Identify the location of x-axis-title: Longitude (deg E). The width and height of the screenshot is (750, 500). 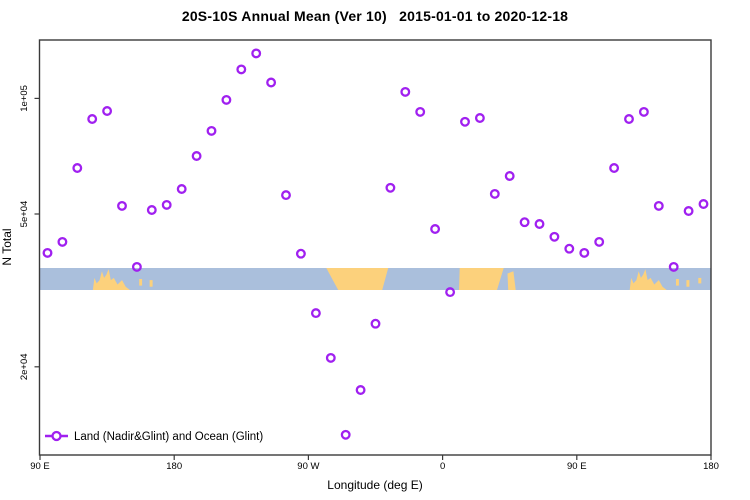
(374, 485).